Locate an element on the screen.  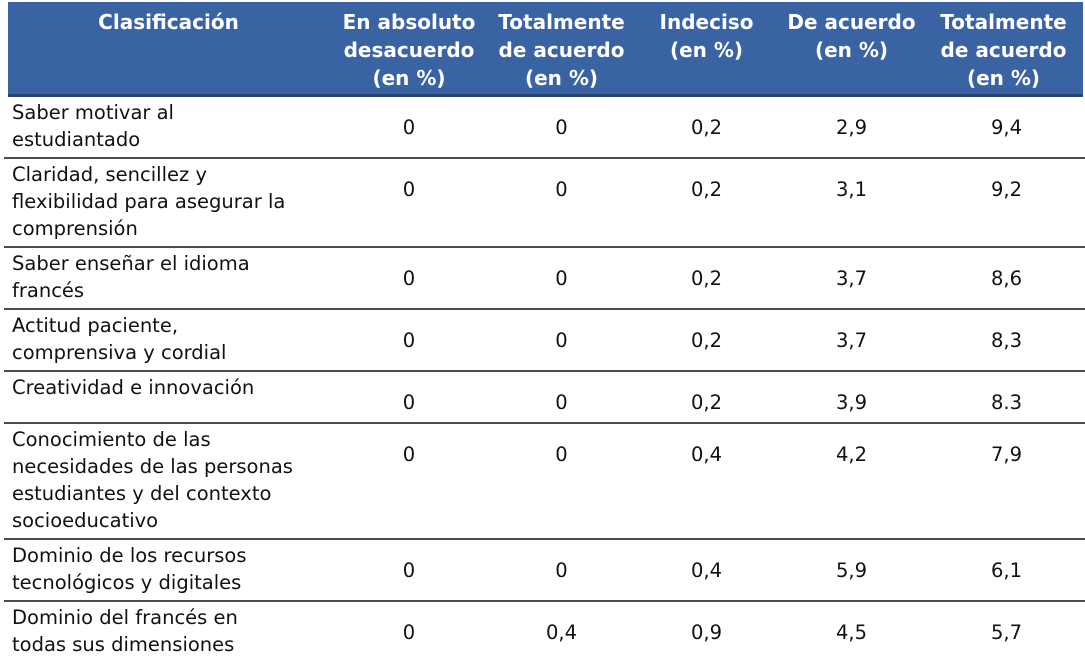
column-header-6: Totalmente de acuerdo (en %) is located at coordinates (1004, 48).